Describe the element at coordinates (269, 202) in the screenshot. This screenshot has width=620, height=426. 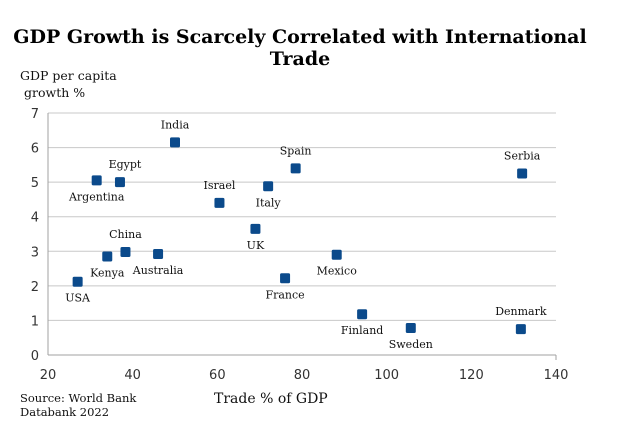
I see `data-point-label: Italy` at that location.